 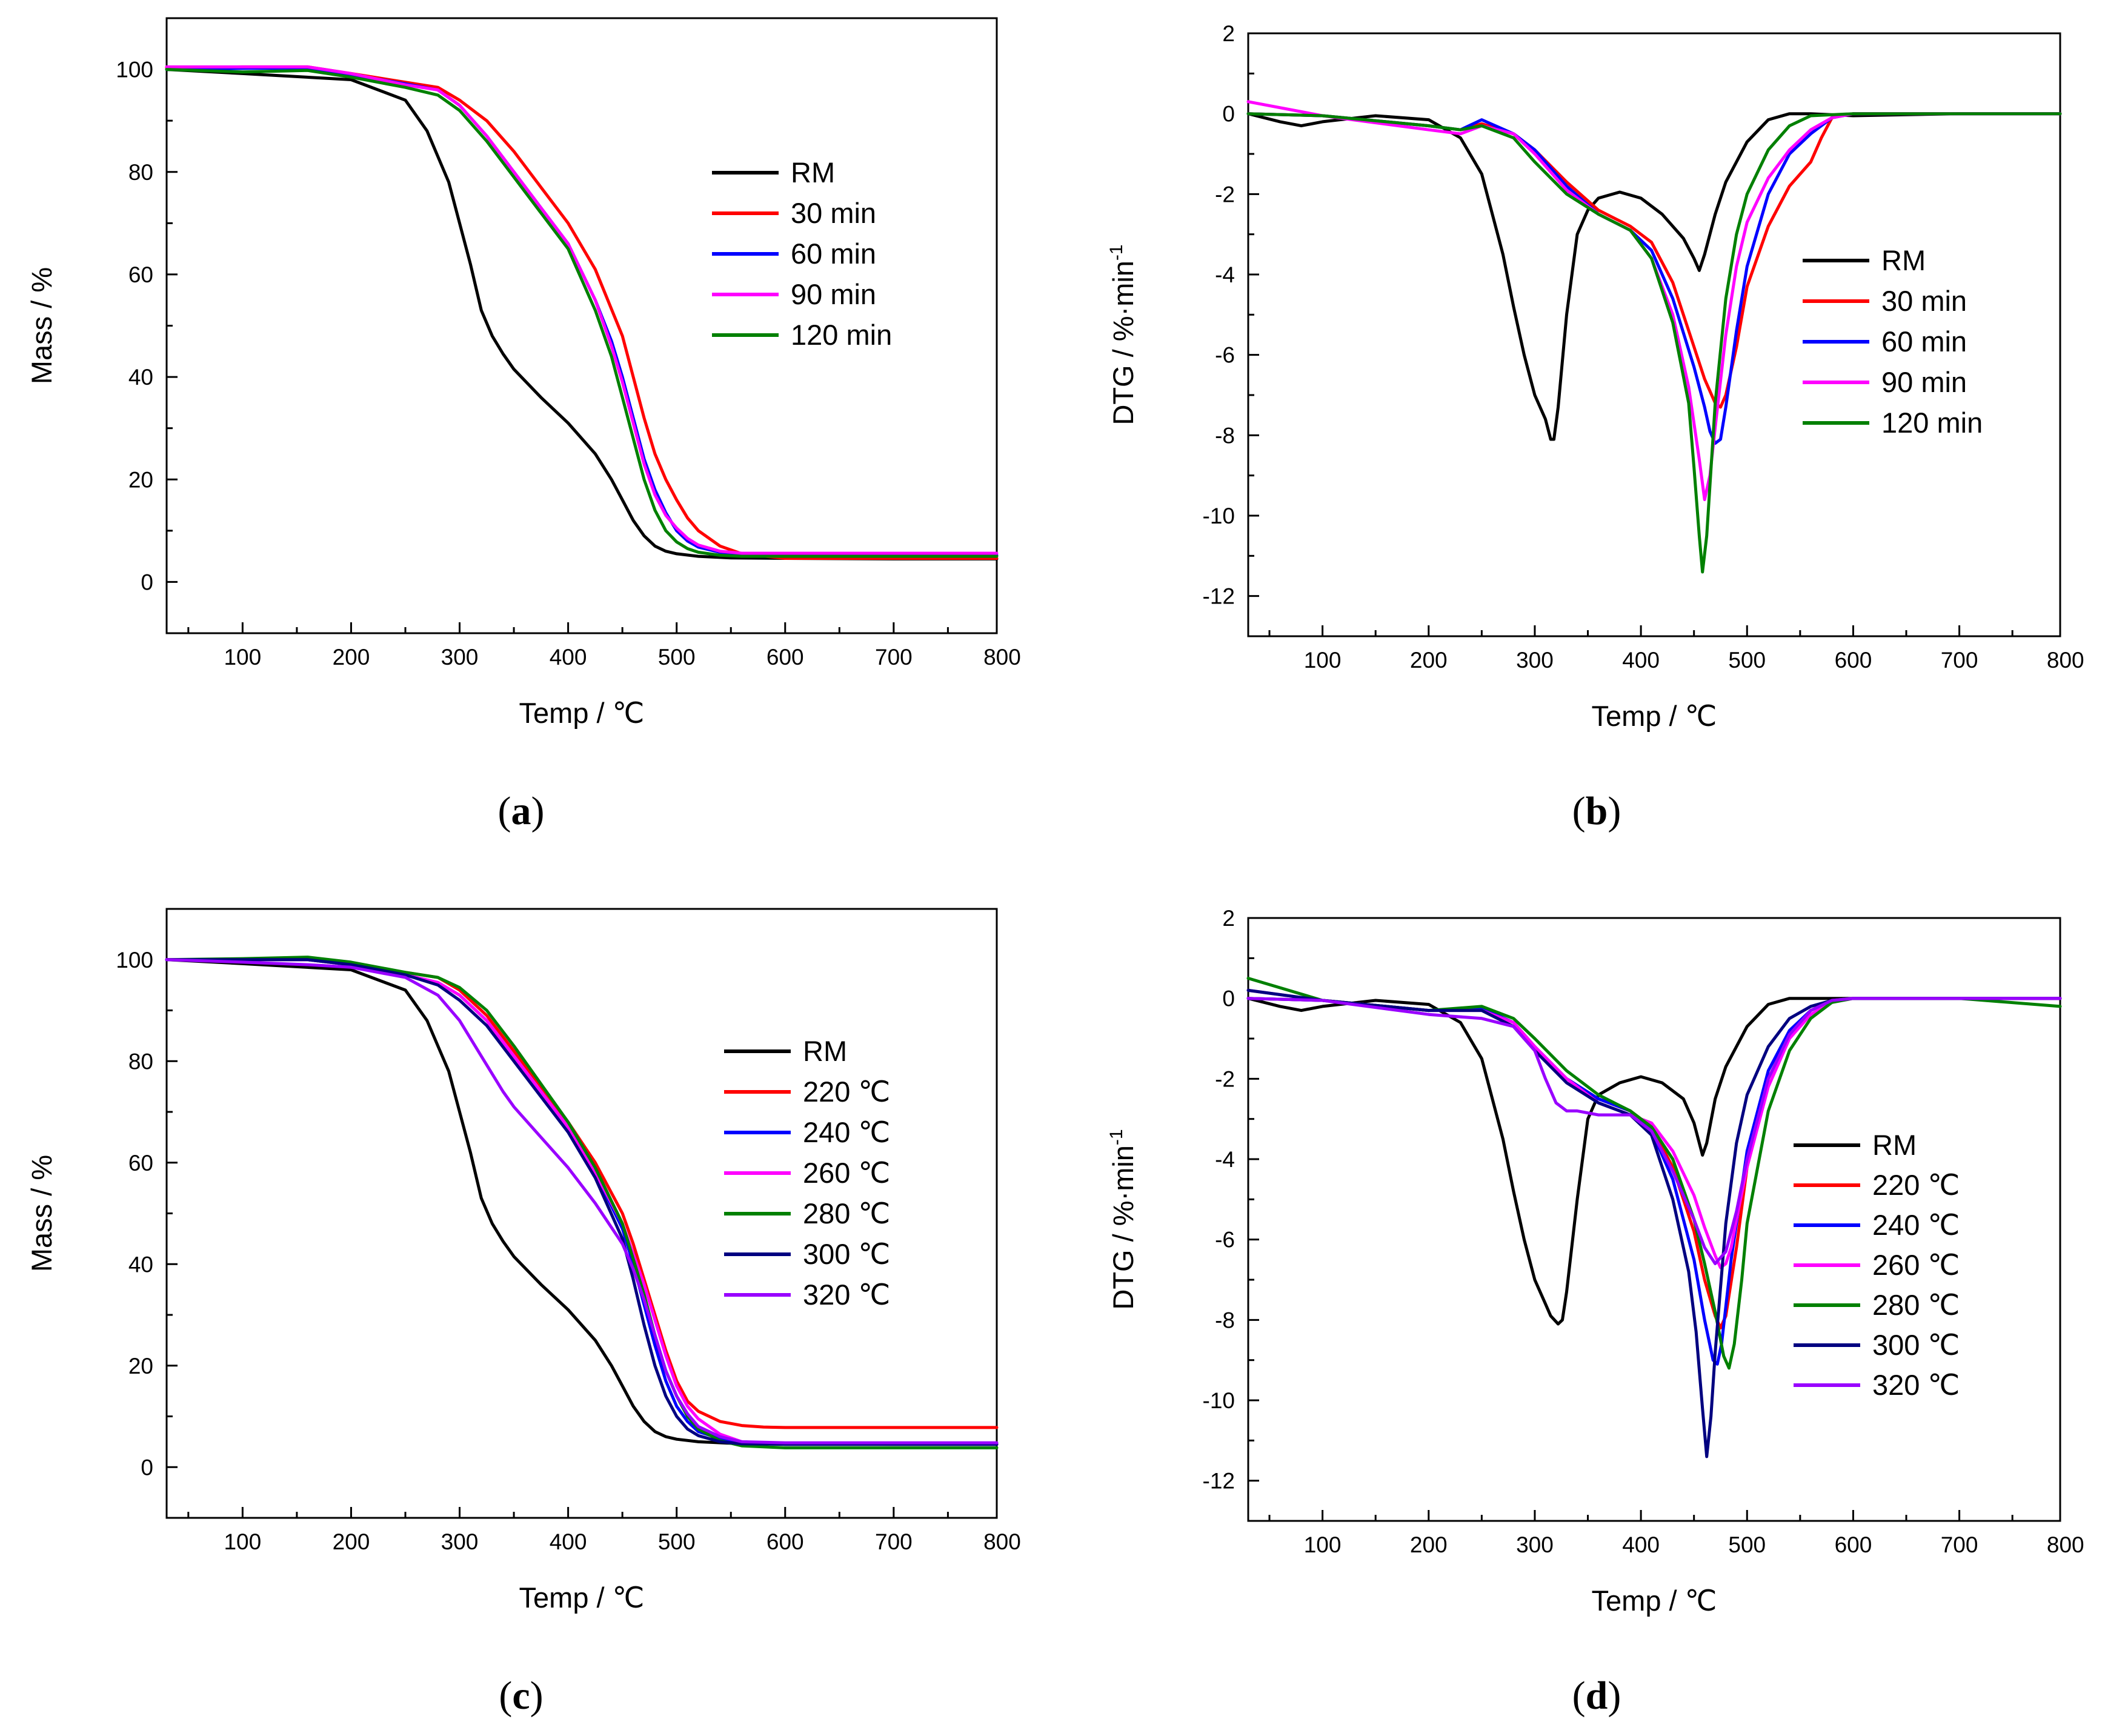 I want to click on panel-label-letter: a, so click(x=521, y=811).